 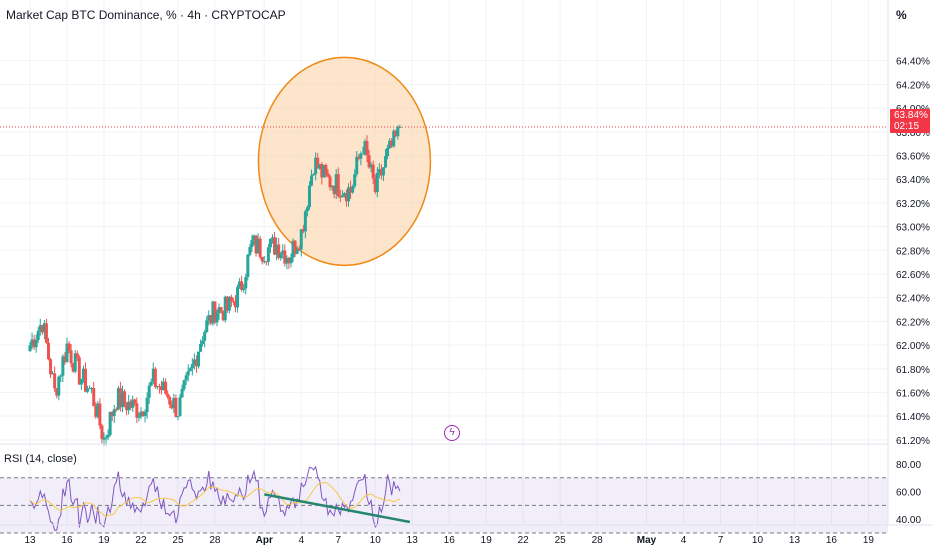 What do you see at coordinates (913, 370) in the screenshot?
I see `y-tick-label: 61.80%` at bounding box center [913, 370].